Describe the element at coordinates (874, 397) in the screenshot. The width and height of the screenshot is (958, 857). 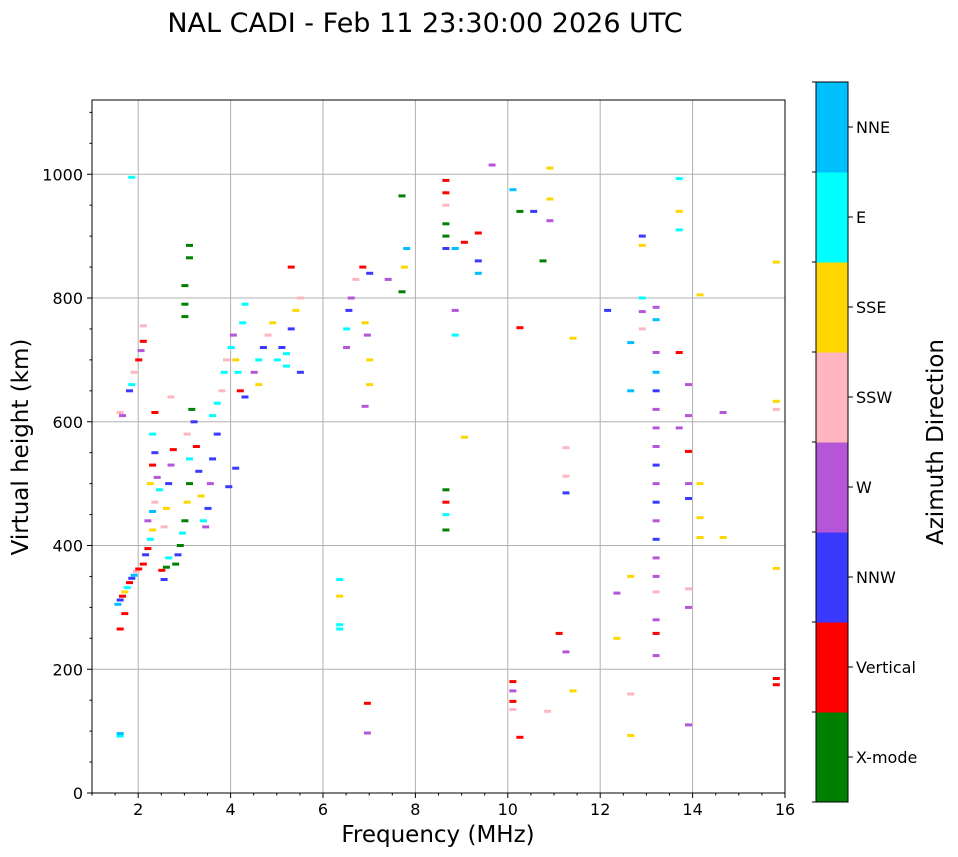
I see `colorbar-tick-label: SSW` at that location.